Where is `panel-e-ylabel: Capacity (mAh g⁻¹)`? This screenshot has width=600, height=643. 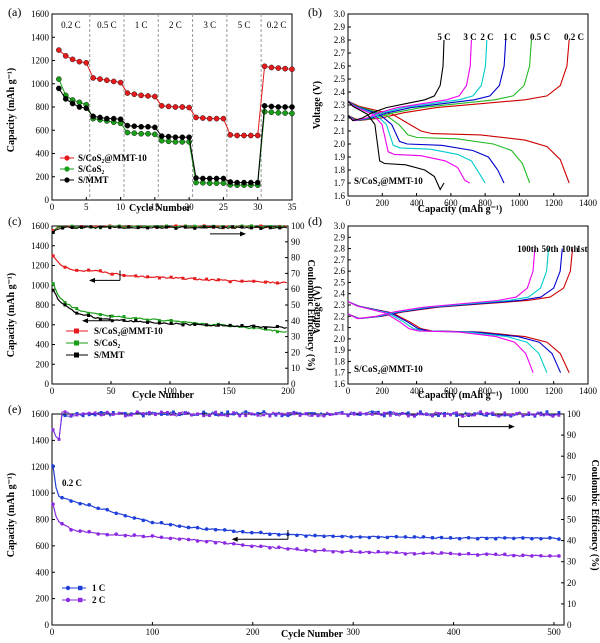 panel-e-ylabel: Capacity (mAh g⁻¹) is located at coordinates (11, 515).